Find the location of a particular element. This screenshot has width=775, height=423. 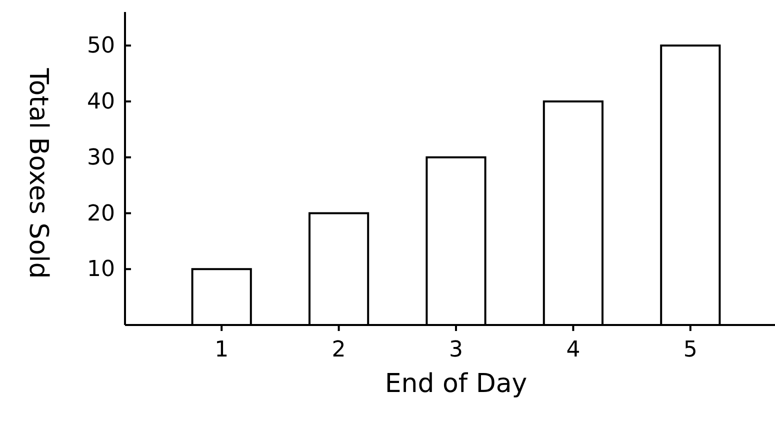

y-tick-label: 50 is located at coordinates (101, 46).